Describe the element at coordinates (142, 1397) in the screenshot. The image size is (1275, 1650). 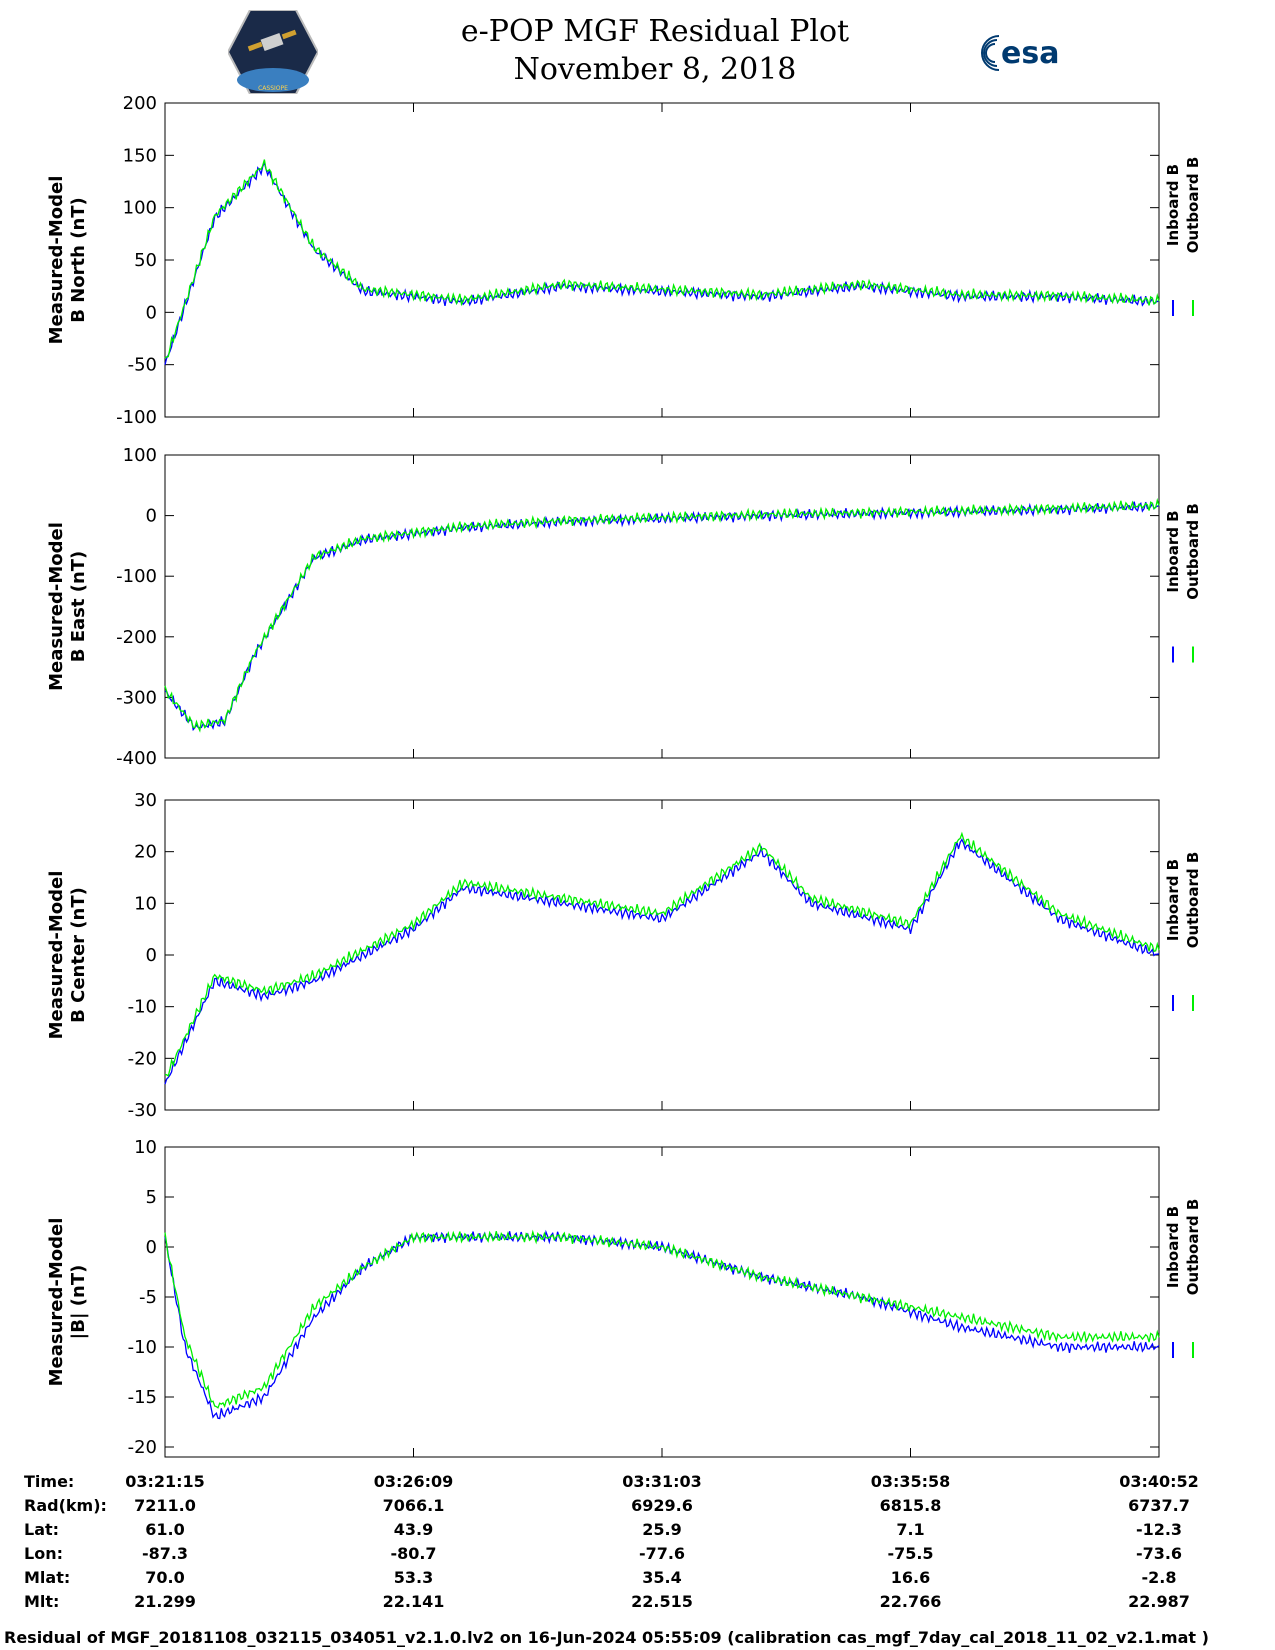
I see `y-tick-label: -15` at that location.